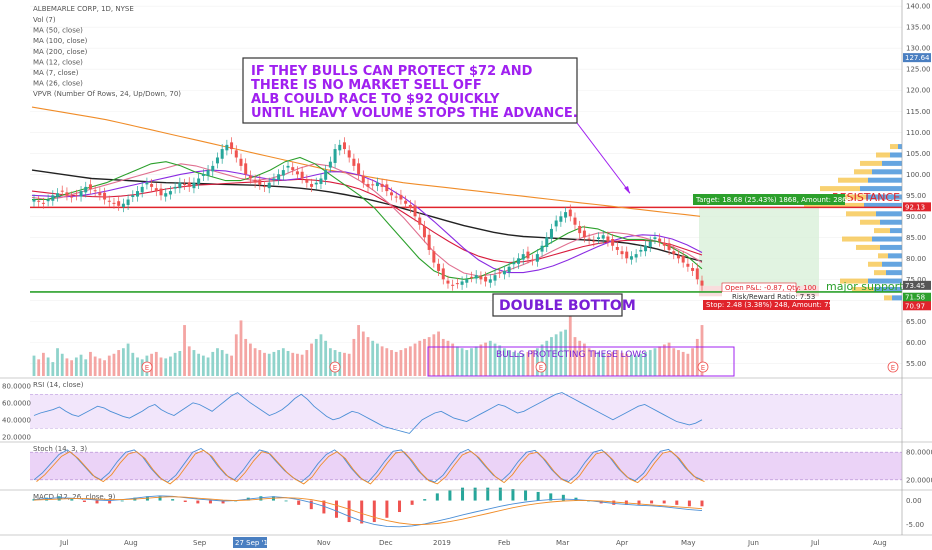 This screenshot has width=932, height=550. Describe the element at coordinates (770, 288) in the screenshot. I see `open-pl-text: Open P&L: -0.87, Qty: 100` at that location.